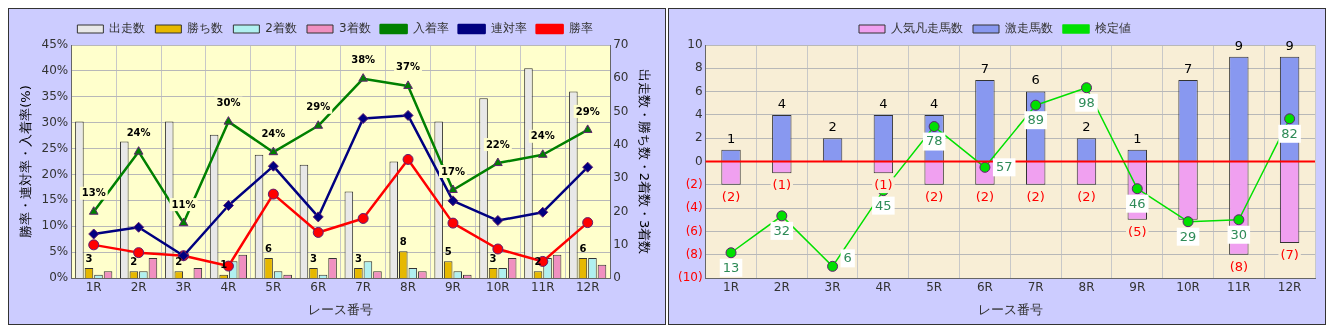 This screenshot has width=1333, height=333. I want to click on y-tick-label: 0%, so click(59, 277).